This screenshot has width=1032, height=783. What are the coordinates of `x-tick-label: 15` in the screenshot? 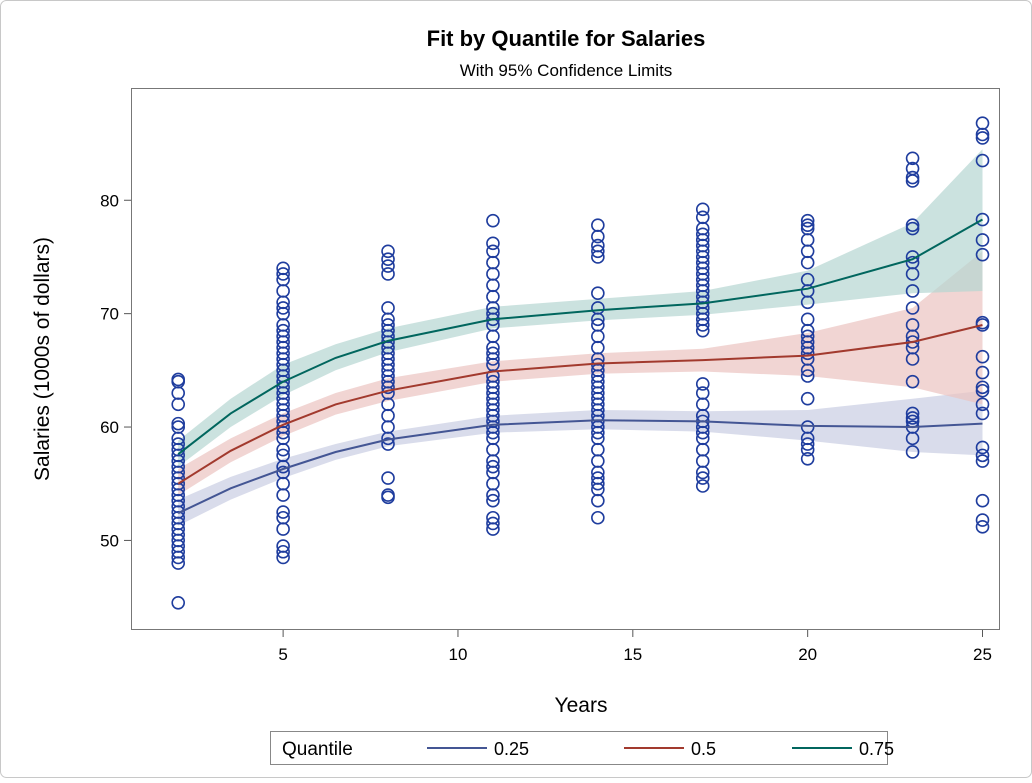 It's located at (632, 654).